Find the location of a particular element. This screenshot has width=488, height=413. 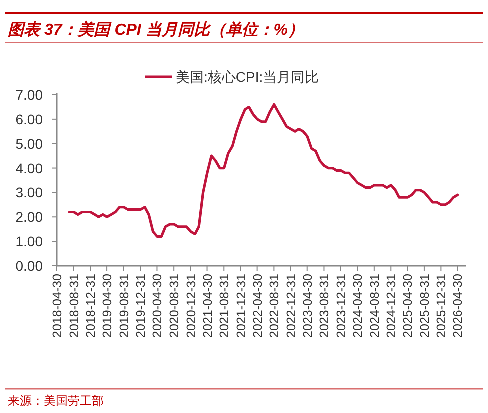

x-tick-label: 2021-08-31 is located at coordinates (225, 306).